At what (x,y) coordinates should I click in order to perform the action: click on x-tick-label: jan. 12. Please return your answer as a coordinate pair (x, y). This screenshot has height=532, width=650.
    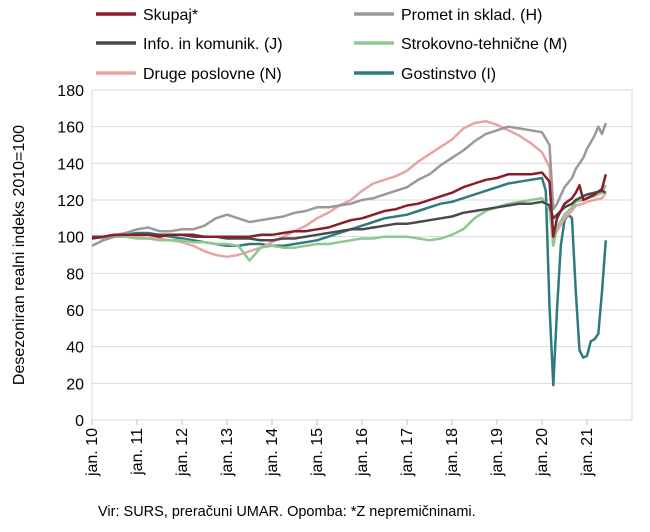
    Looking at the image, I should click on (182, 452).